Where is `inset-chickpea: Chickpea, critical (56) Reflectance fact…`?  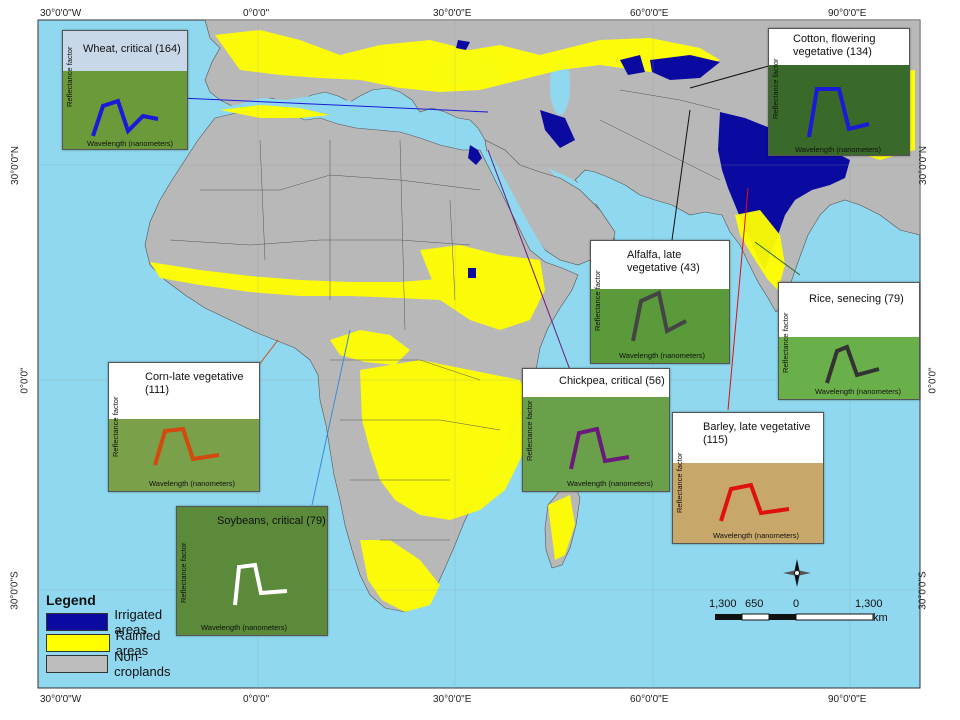
inset-chickpea: Chickpea, critical (56) Reflectance fact… is located at coordinates (596, 430).